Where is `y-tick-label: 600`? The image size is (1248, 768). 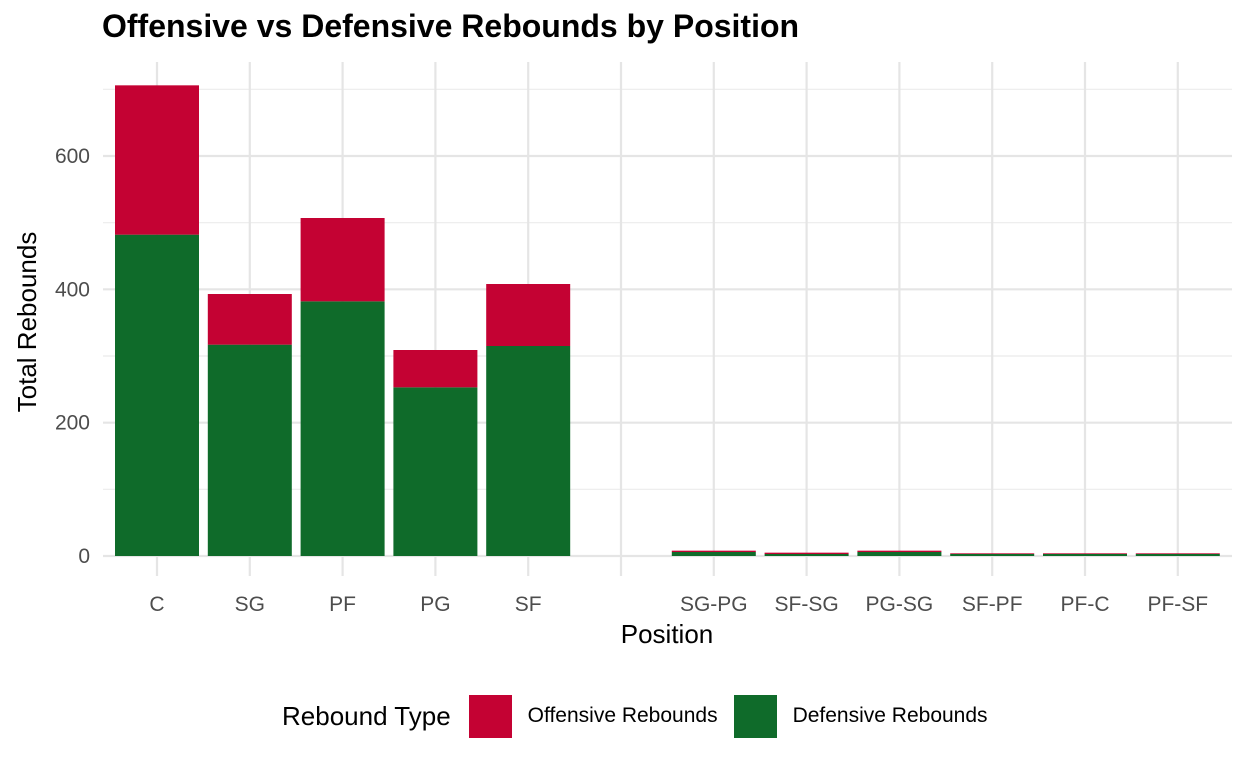
y-tick-label: 600 is located at coordinates (72, 156).